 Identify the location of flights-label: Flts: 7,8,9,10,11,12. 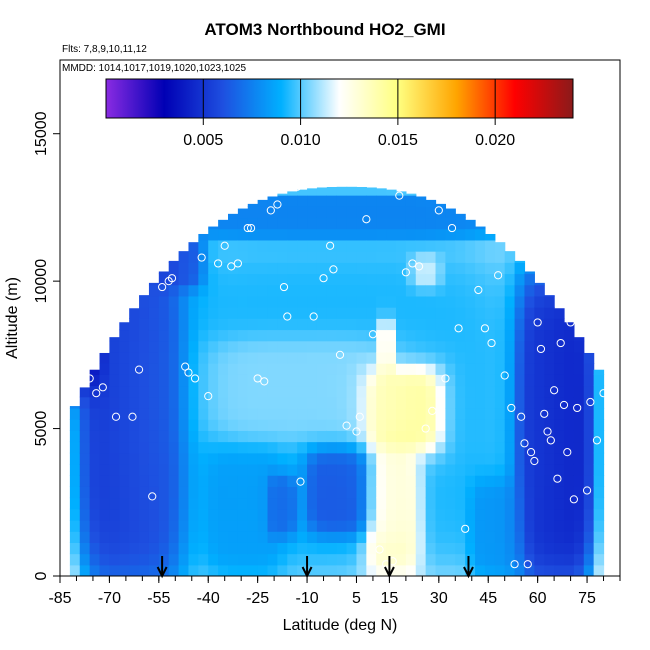
(104, 49).